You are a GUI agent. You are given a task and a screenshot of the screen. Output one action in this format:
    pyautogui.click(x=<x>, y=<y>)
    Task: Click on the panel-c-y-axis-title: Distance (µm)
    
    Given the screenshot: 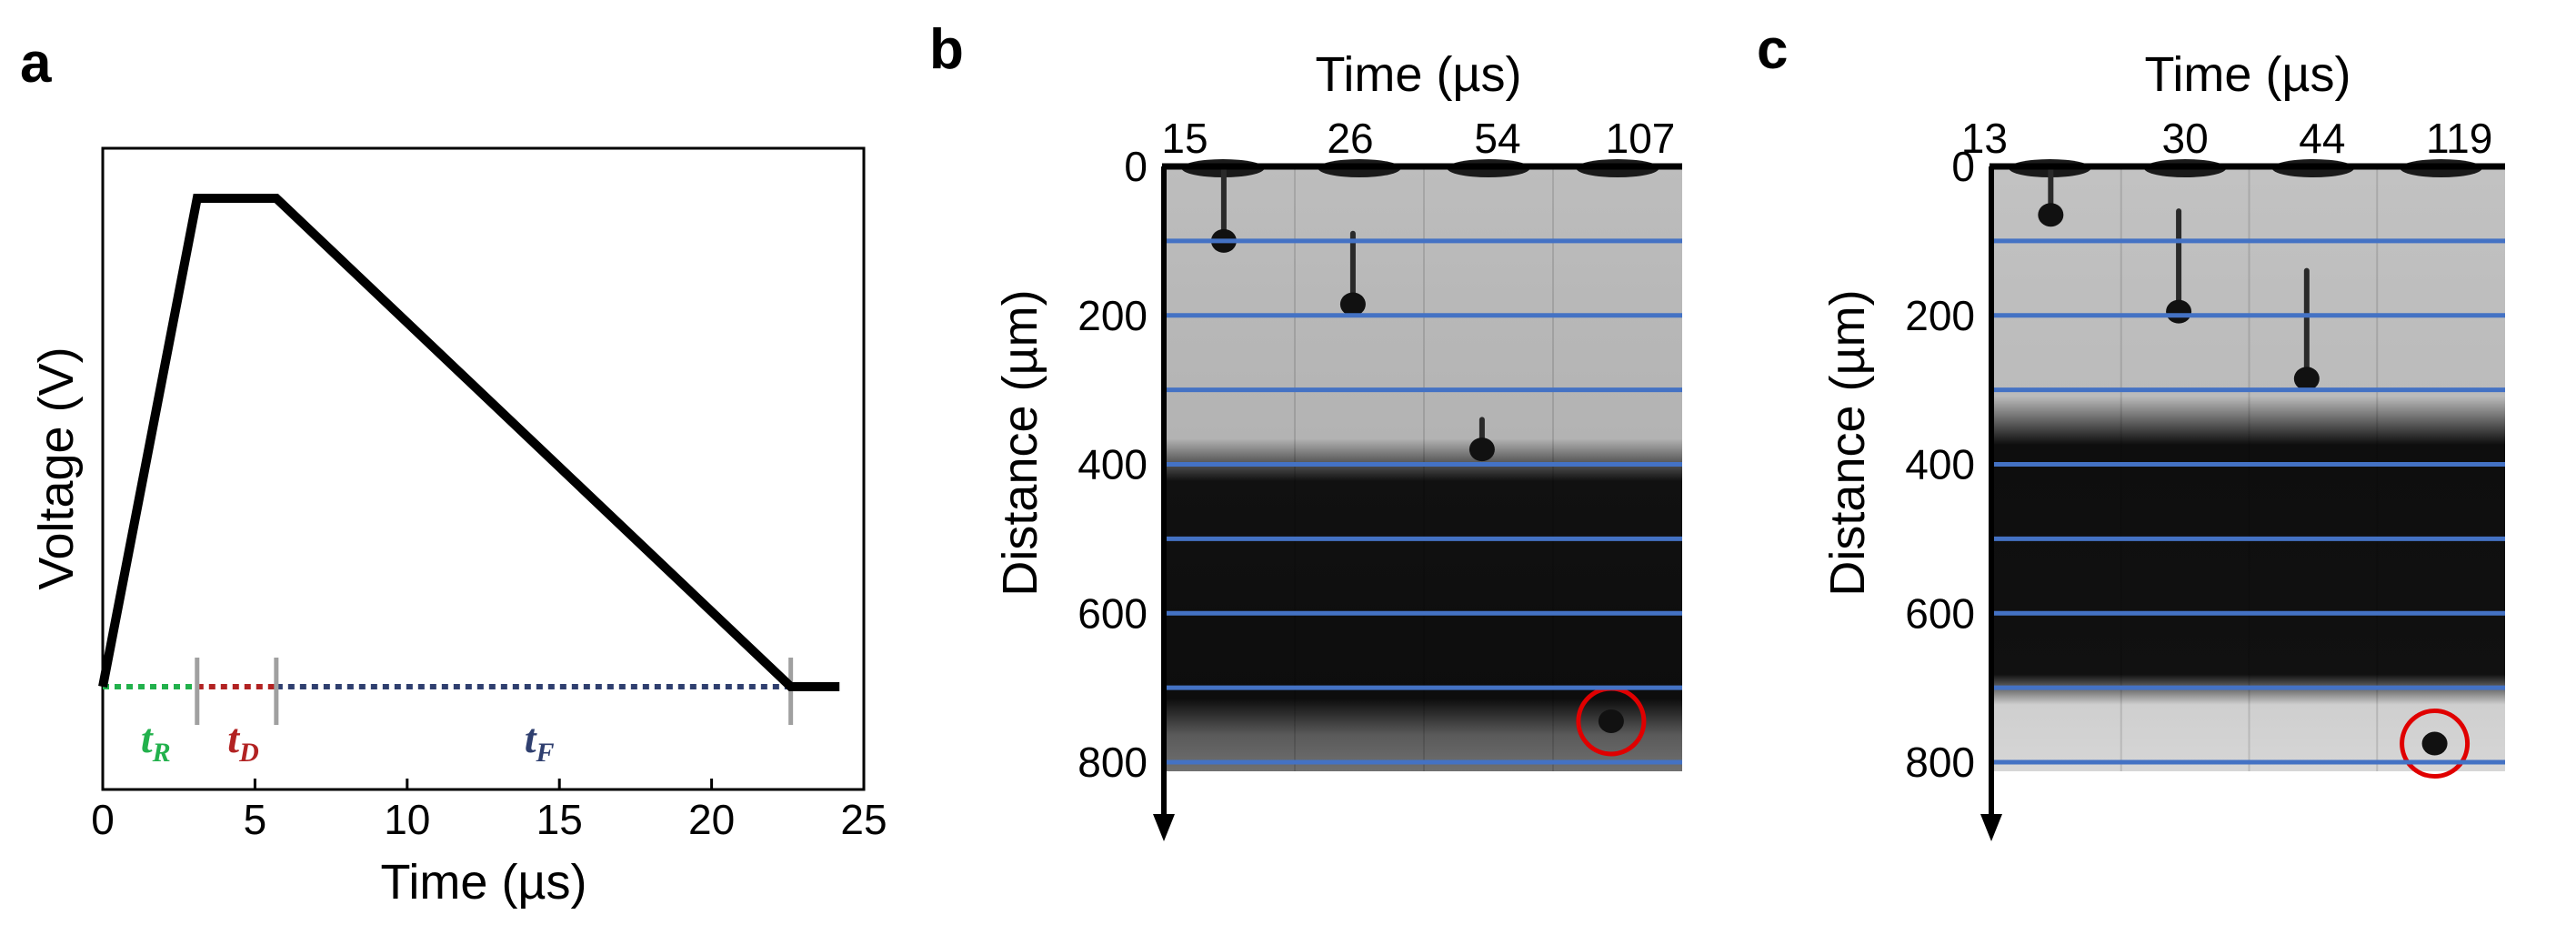 What is the action you would take?
    pyautogui.click(x=1847, y=443)
    